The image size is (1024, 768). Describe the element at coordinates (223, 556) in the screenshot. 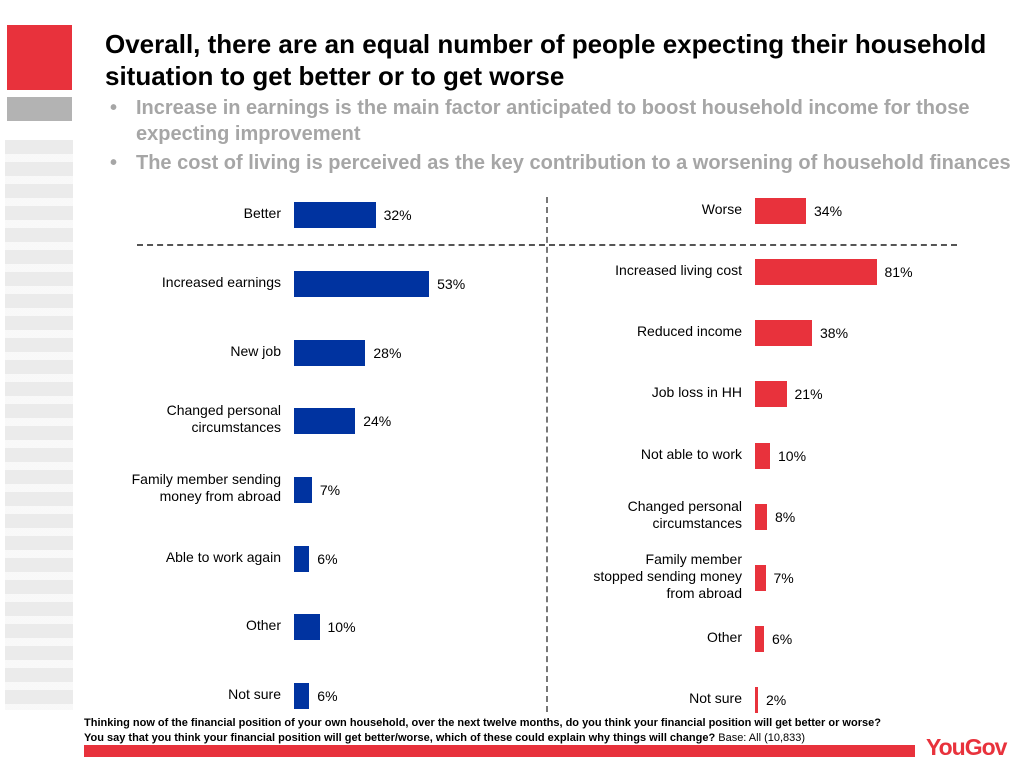

I see `category-label: Able to work again` at that location.